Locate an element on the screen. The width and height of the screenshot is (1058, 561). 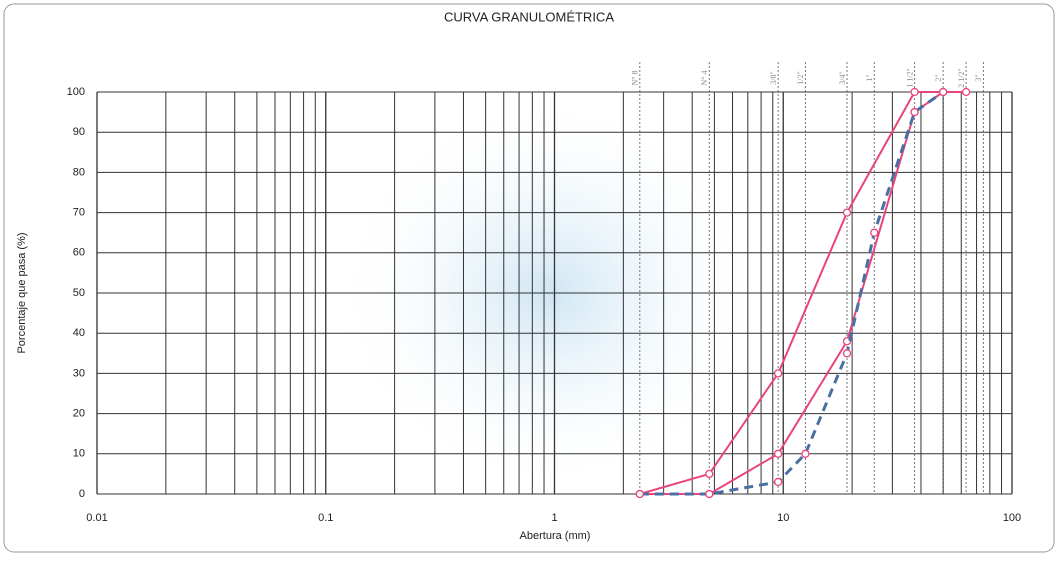
y-tick-label: 0 is located at coordinates (82, 494).